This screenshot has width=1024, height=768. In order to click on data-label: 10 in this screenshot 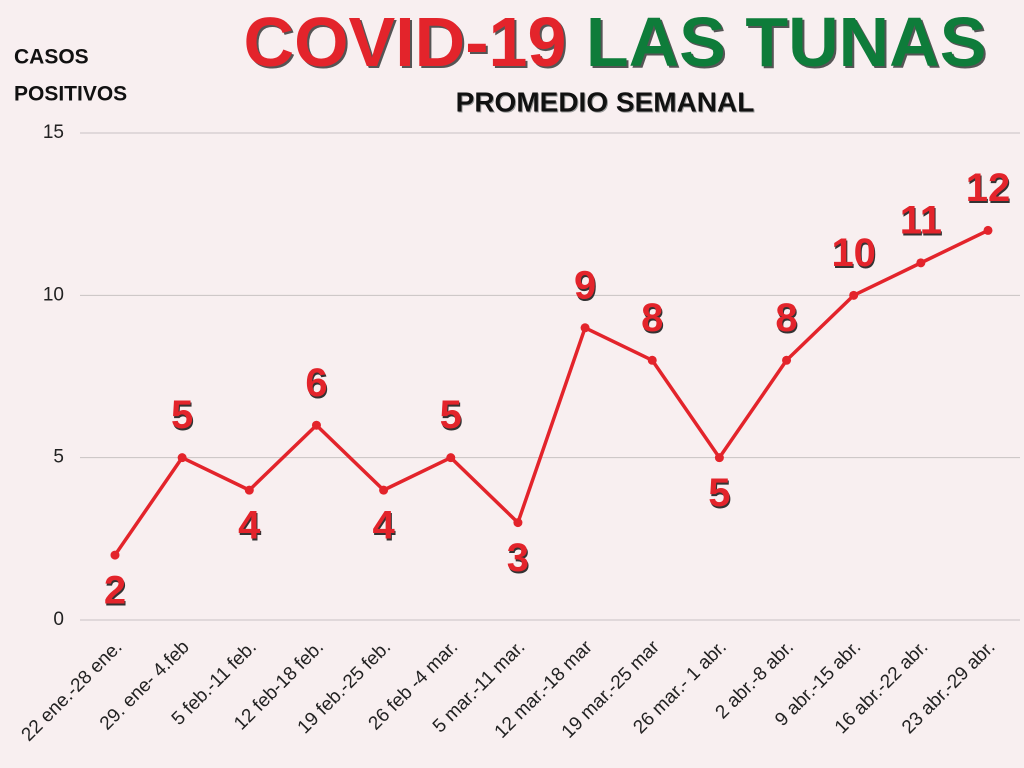, I will do `click(853, 253)`.